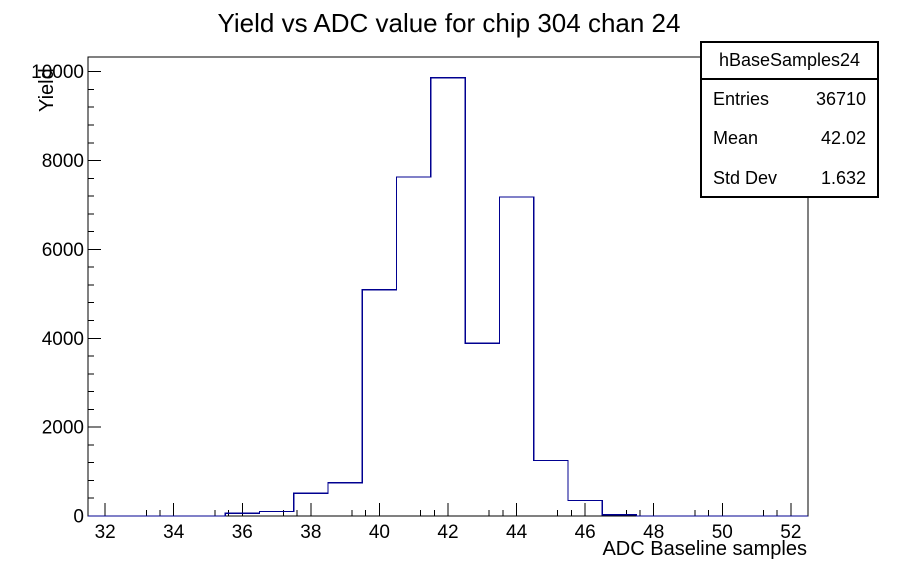 The image size is (898, 574). I want to click on y-axis-tick-label: 8000, so click(63, 161).